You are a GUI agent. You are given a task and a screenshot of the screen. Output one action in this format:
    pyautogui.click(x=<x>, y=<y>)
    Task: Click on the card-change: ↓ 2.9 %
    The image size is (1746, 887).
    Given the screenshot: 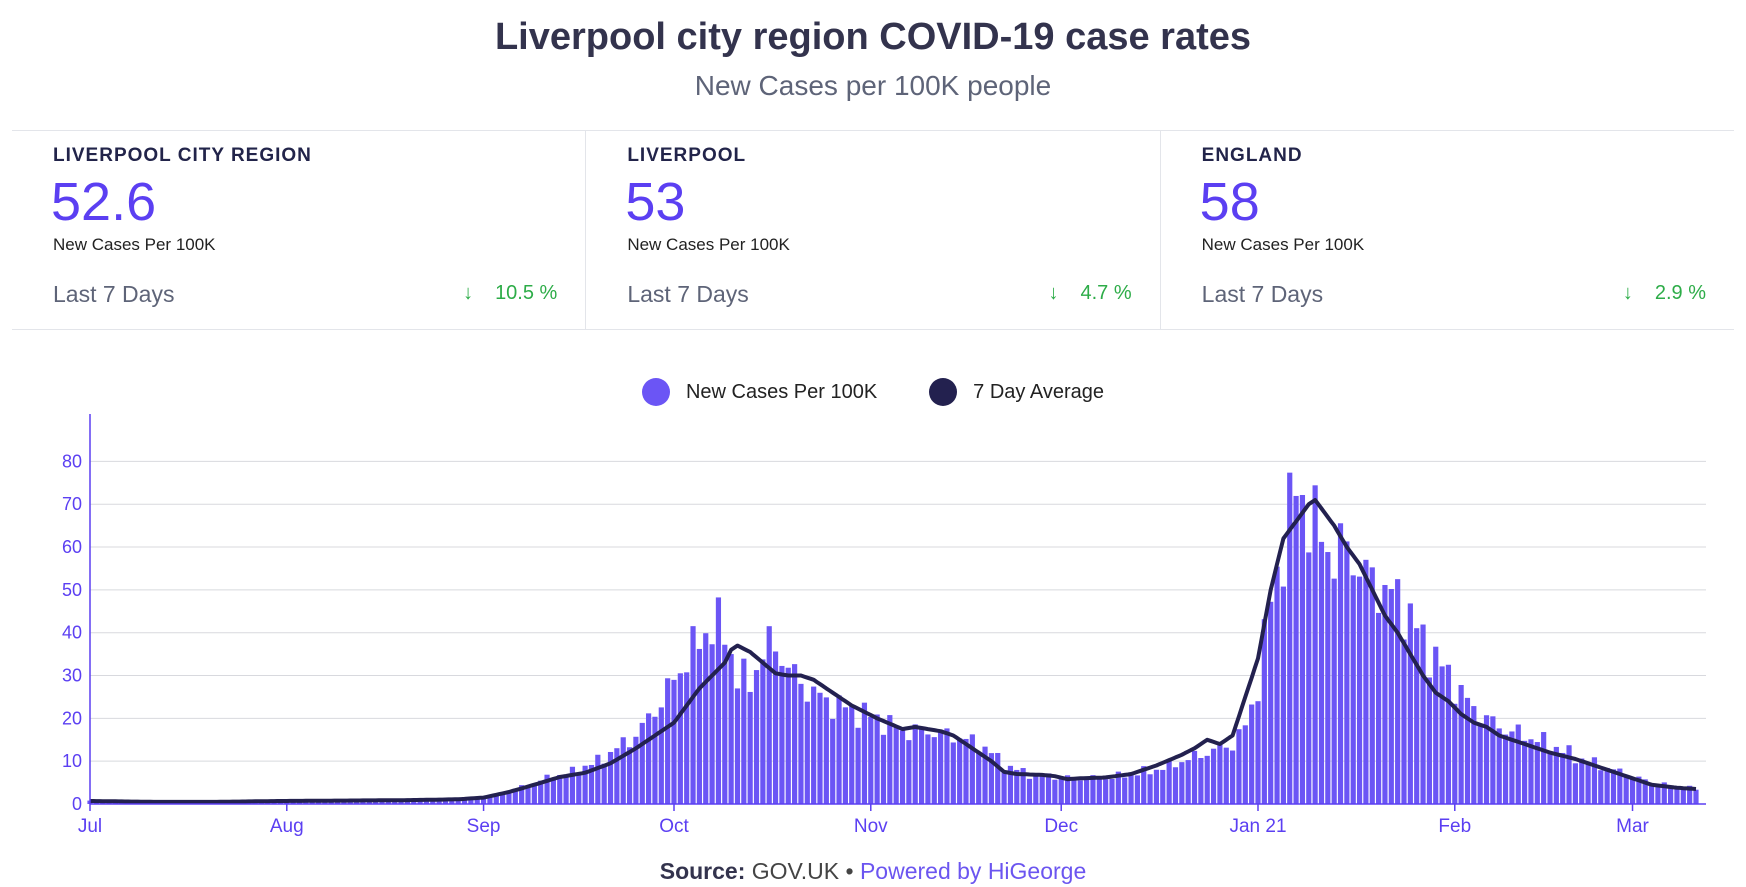 What is the action you would take?
    pyautogui.click(x=1664, y=293)
    